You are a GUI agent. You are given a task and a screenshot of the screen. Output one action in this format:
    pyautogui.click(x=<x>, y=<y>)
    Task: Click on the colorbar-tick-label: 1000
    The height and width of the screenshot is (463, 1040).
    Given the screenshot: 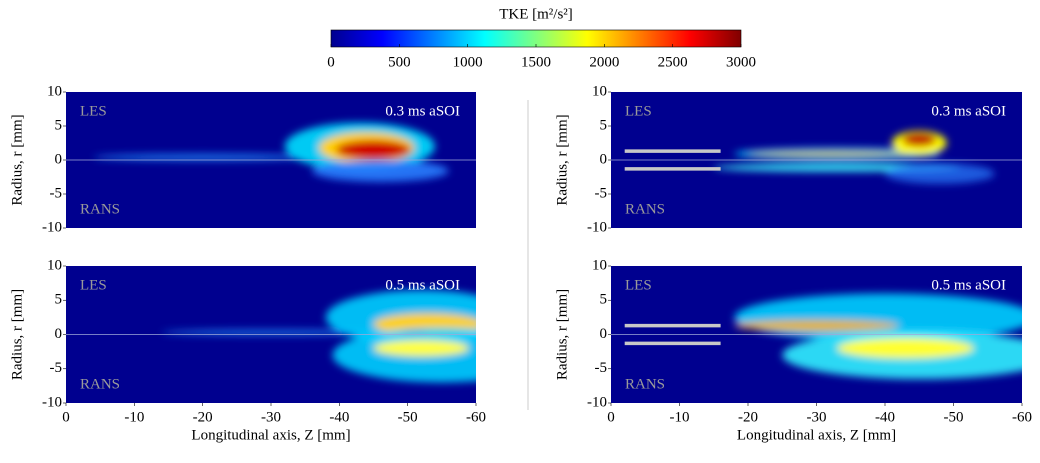 What is the action you would take?
    pyautogui.click(x=468, y=62)
    